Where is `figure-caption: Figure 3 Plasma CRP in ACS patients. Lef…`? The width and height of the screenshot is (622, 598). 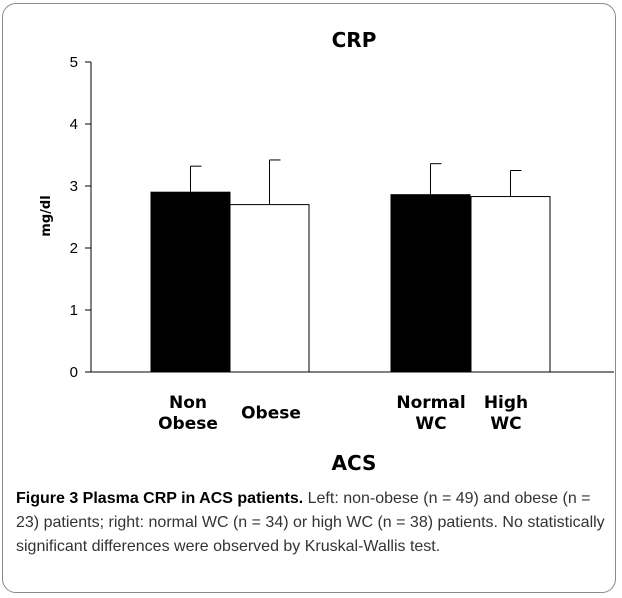
figure-caption: Figure 3 Plasma CRP in ACS patients. Lef… is located at coordinates (312, 523).